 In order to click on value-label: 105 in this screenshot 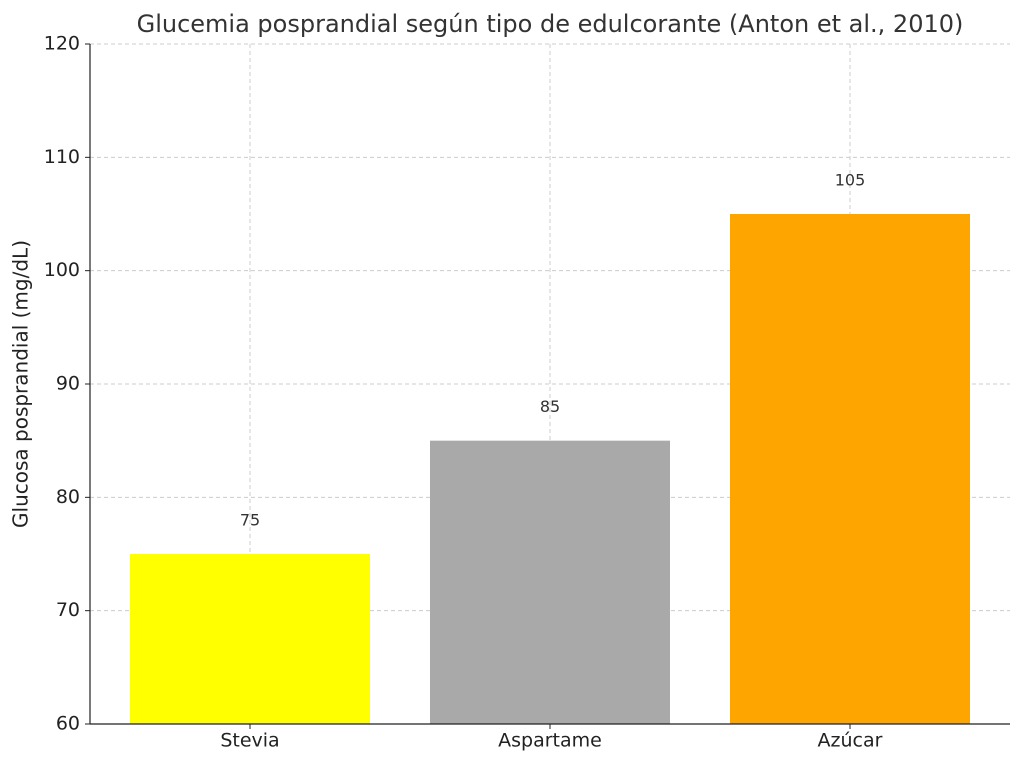, I will do `click(850, 180)`.